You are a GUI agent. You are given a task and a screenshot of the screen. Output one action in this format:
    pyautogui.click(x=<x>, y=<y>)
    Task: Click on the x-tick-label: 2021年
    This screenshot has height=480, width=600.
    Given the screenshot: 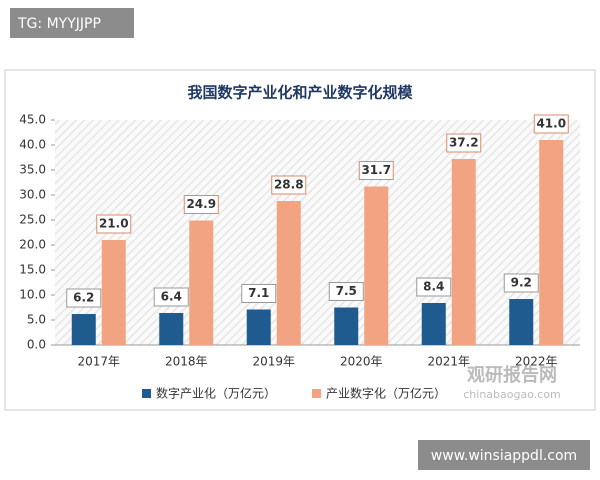 What is the action you would take?
    pyautogui.click(x=448, y=362)
    